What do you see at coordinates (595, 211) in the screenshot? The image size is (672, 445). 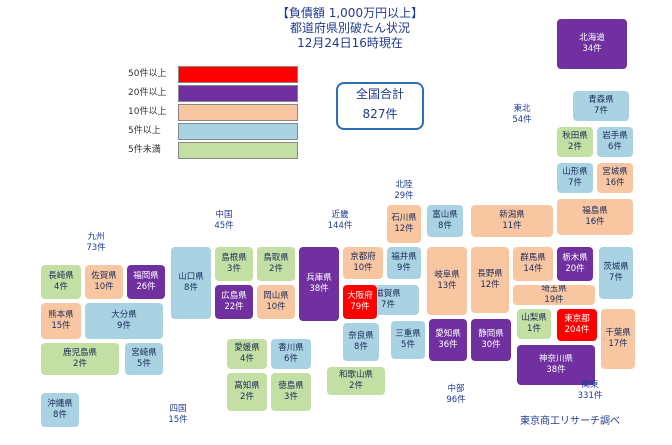 I see `prefecture-name: 福島県` at bounding box center [595, 211].